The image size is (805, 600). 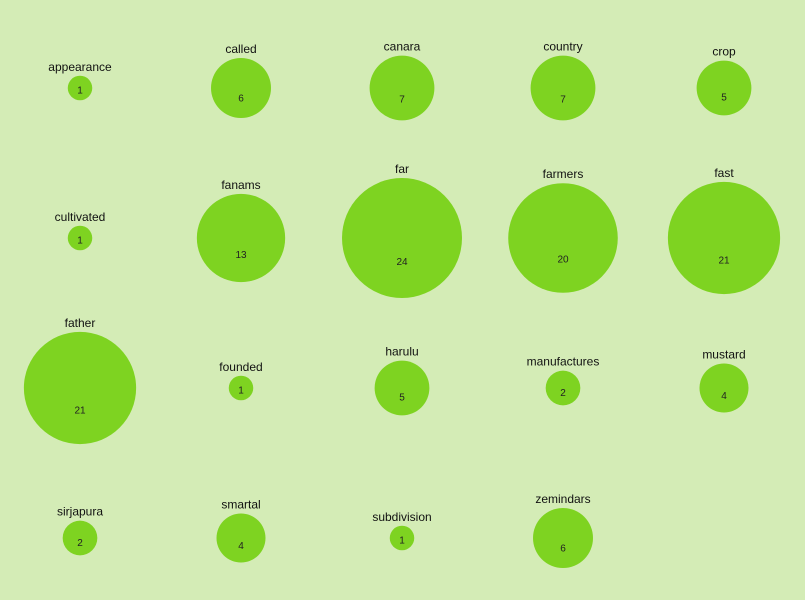 I want to click on bubble-manufactures: manufactures 2, so click(x=563, y=380).